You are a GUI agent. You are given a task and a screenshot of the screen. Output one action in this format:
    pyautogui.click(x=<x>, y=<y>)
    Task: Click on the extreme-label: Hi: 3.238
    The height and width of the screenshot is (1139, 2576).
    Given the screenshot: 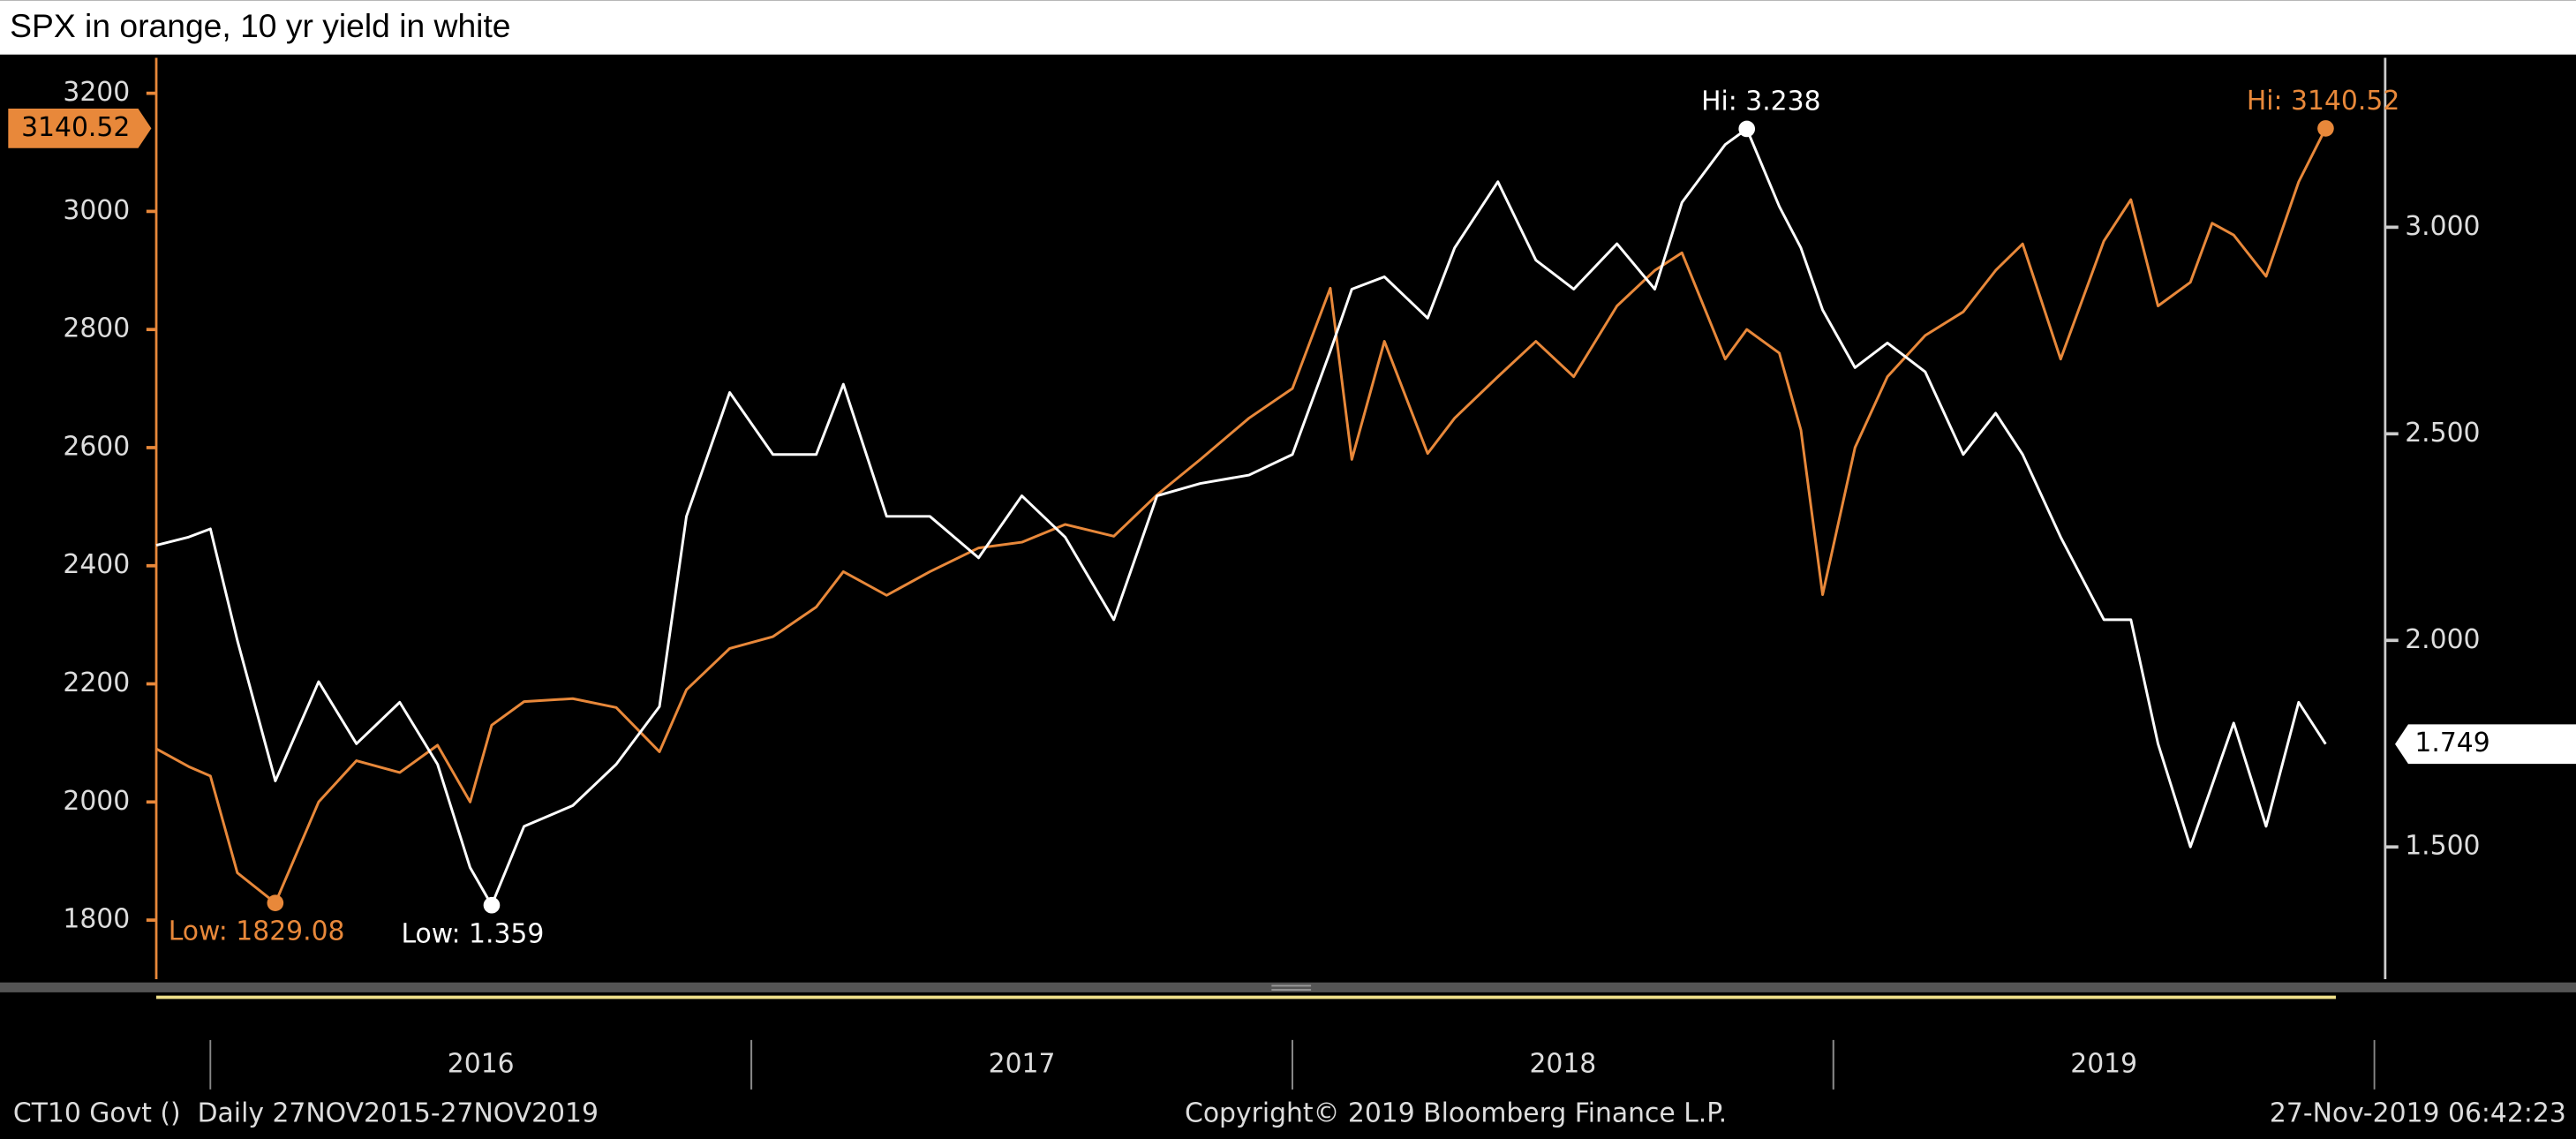 What is the action you would take?
    pyautogui.click(x=1761, y=102)
    